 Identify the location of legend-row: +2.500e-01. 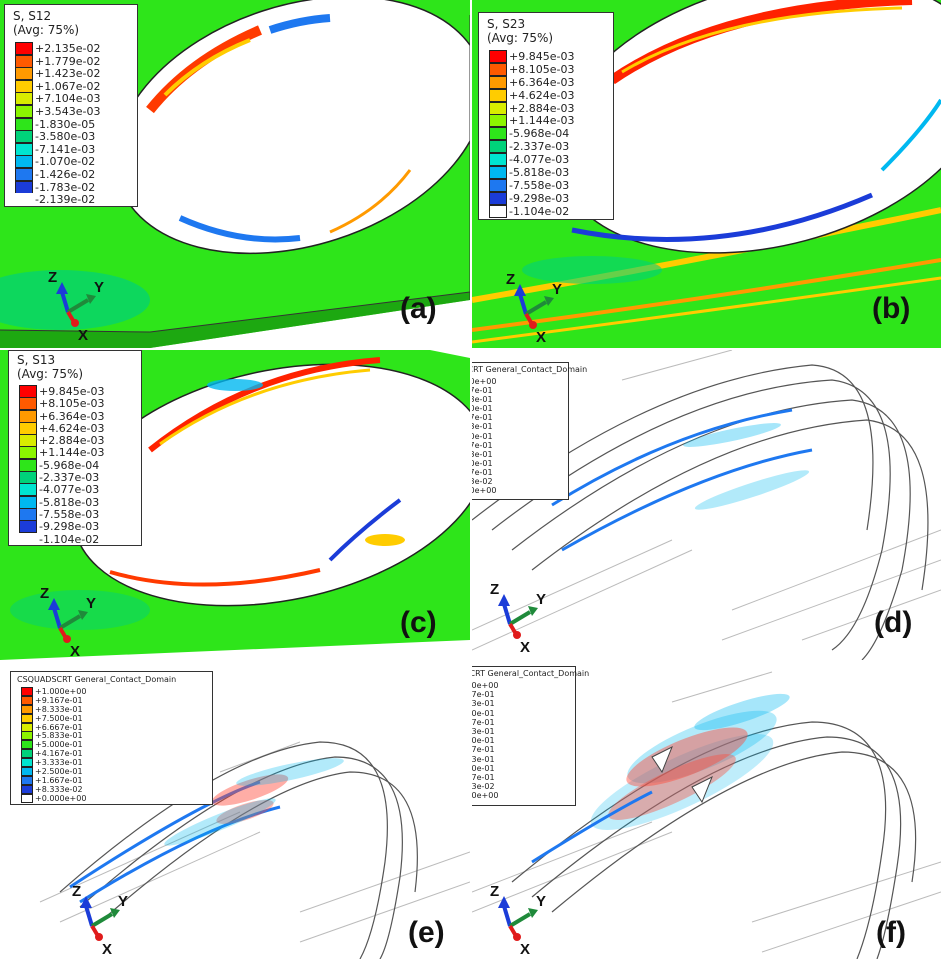
(523, 768).